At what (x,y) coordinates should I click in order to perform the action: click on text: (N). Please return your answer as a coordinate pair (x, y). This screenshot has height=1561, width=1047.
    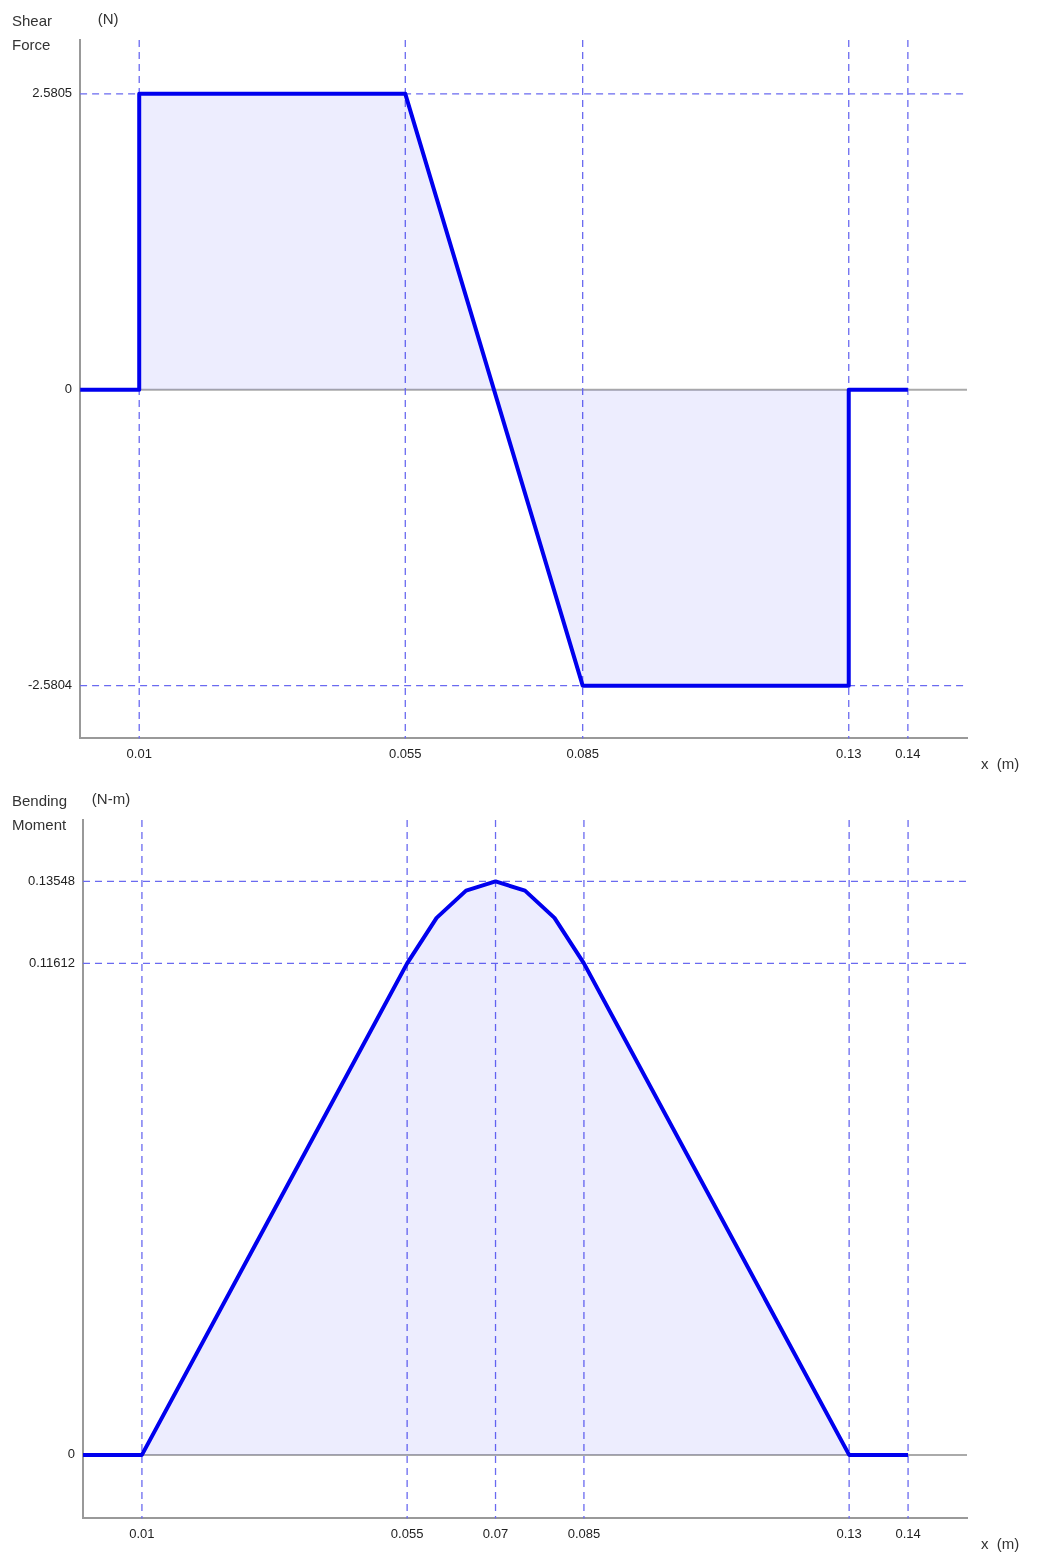
    Looking at the image, I should click on (108, 18).